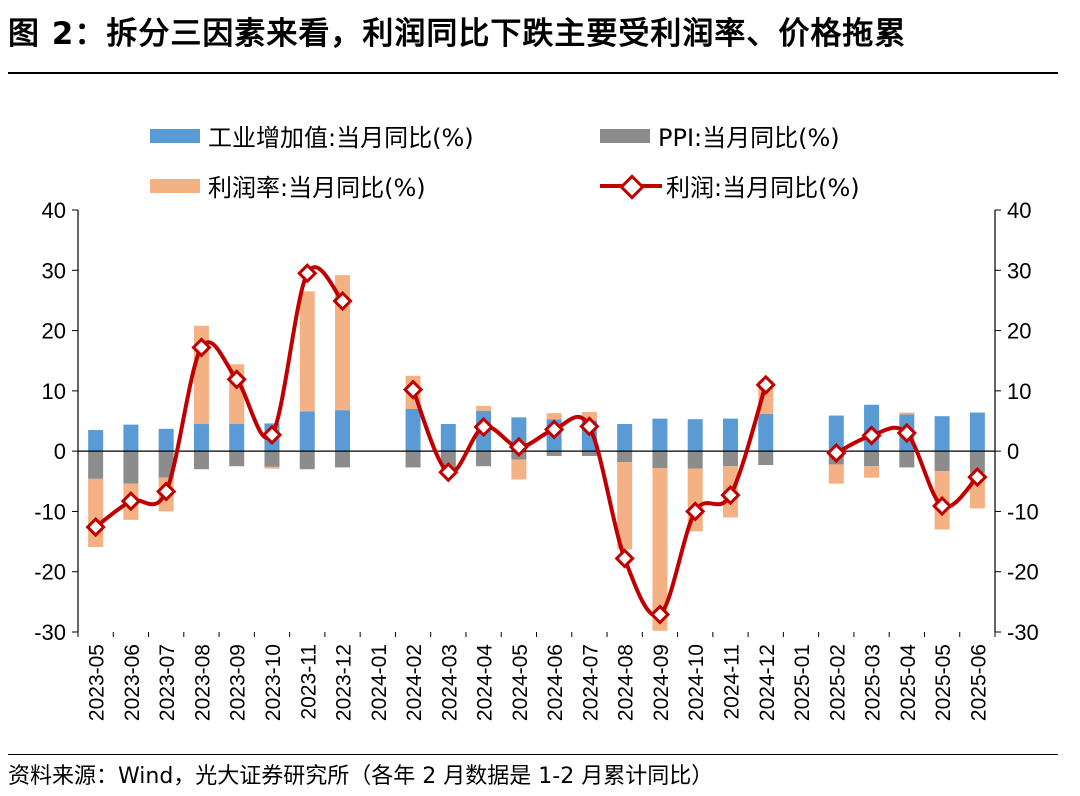  I want to click on x-tick-label-2025-01: 2025-01, so click(802, 682).